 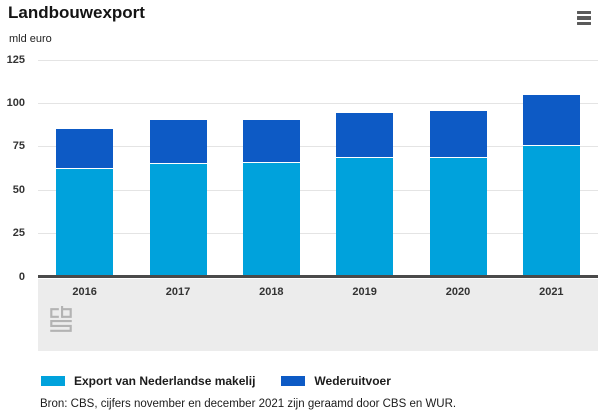 I want to click on x-axis-line, so click(x=318, y=276).